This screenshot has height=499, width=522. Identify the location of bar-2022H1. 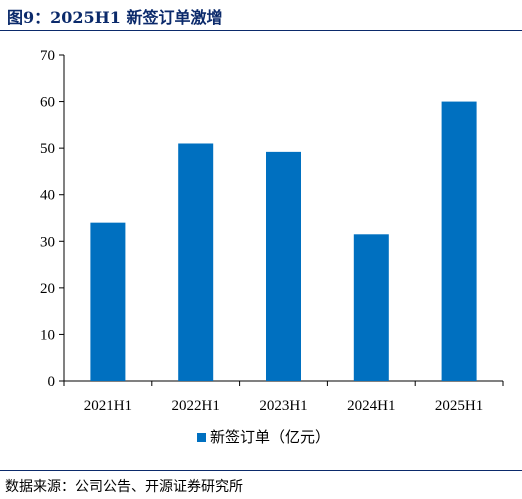
(196, 262).